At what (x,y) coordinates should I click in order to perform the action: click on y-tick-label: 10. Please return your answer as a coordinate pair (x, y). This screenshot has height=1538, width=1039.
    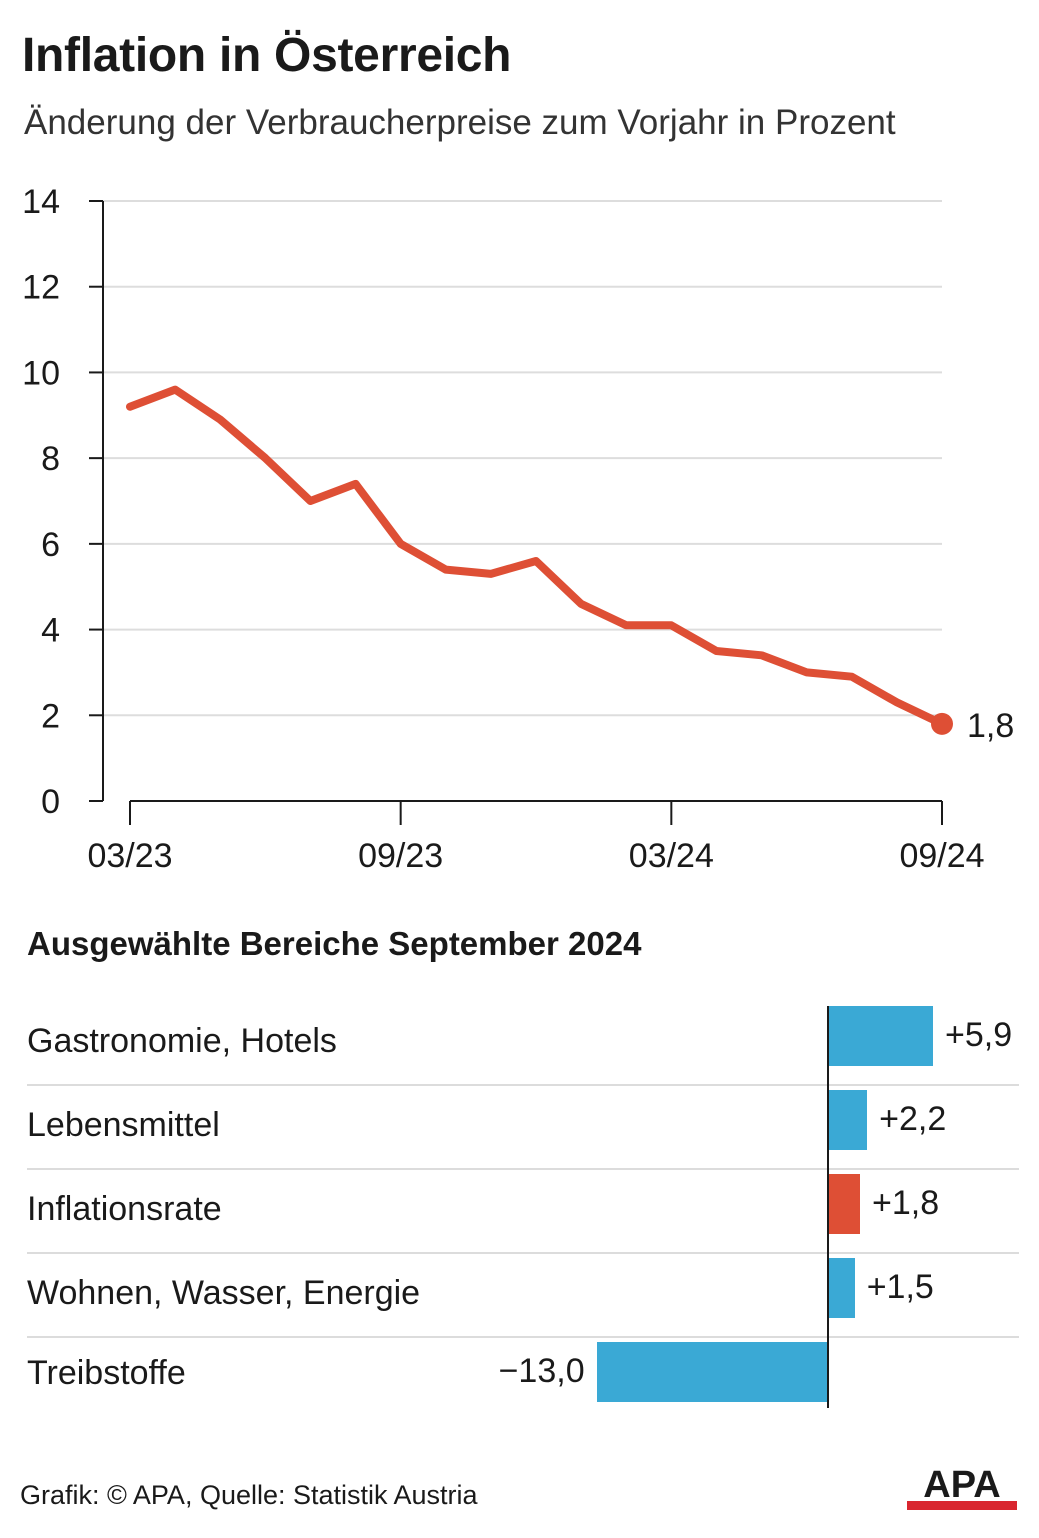
    Looking at the image, I should click on (41, 373).